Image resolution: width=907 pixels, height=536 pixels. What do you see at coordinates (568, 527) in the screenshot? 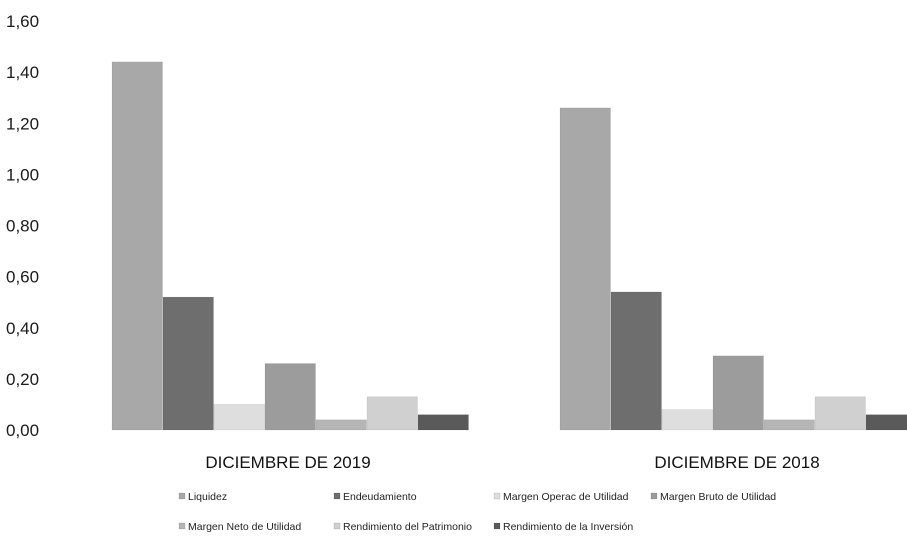
I see `legend-label: Rendimiento de la Inversión` at bounding box center [568, 527].